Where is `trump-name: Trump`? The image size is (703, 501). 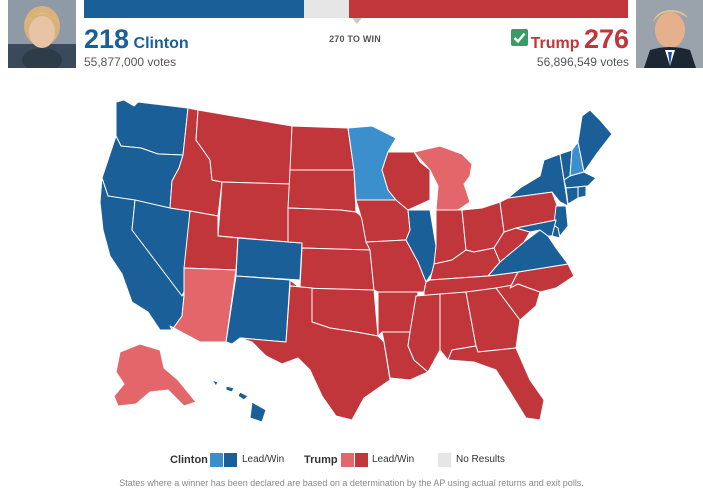
trump-name: Trump is located at coordinates (555, 43).